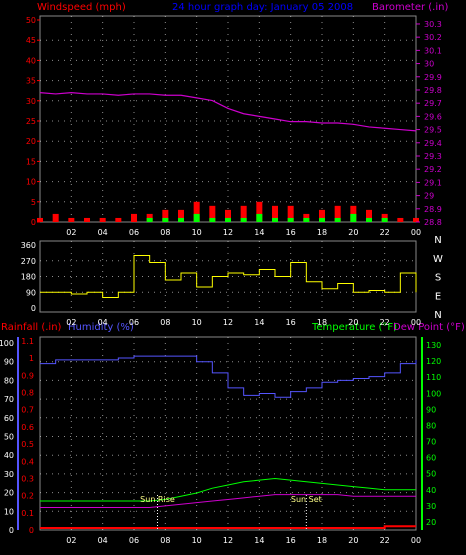 The height and width of the screenshot is (555, 466). Describe the element at coordinates (31, 182) in the screenshot. I see `wind-tick-label: 10` at that location.